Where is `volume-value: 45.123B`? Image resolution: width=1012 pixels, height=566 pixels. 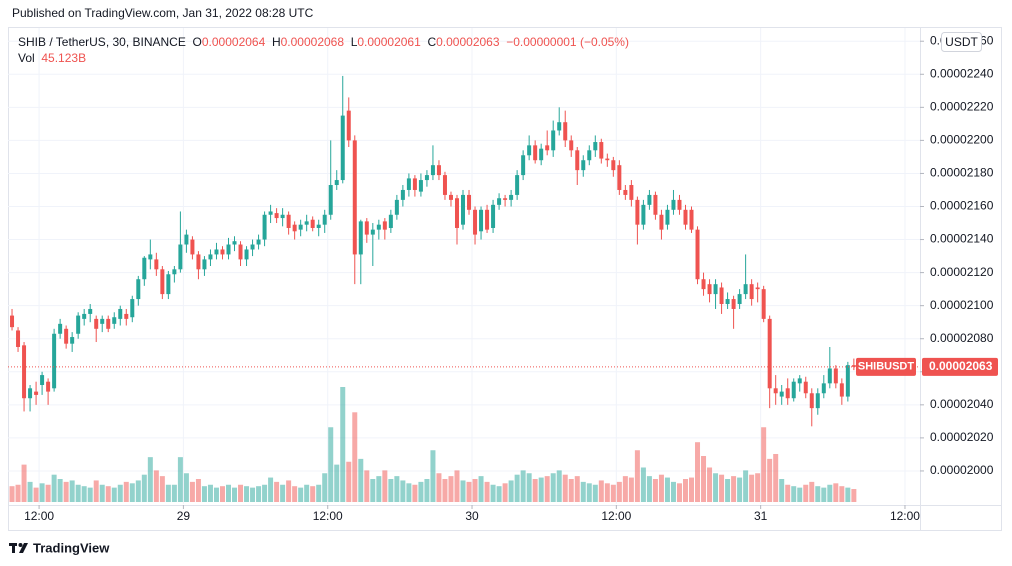 volume-value: 45.123B is located at coordinates (64, 58).